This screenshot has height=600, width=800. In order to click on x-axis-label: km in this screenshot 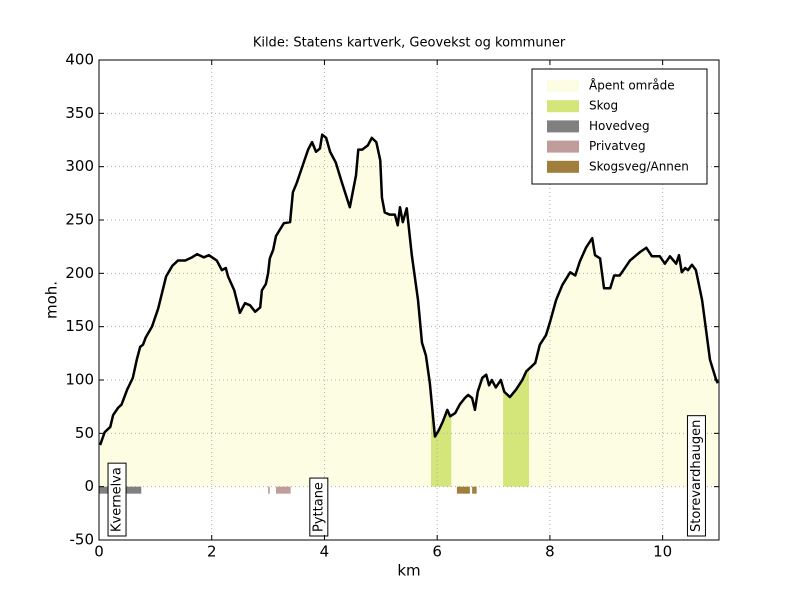, I will do `click(408, 571)`.